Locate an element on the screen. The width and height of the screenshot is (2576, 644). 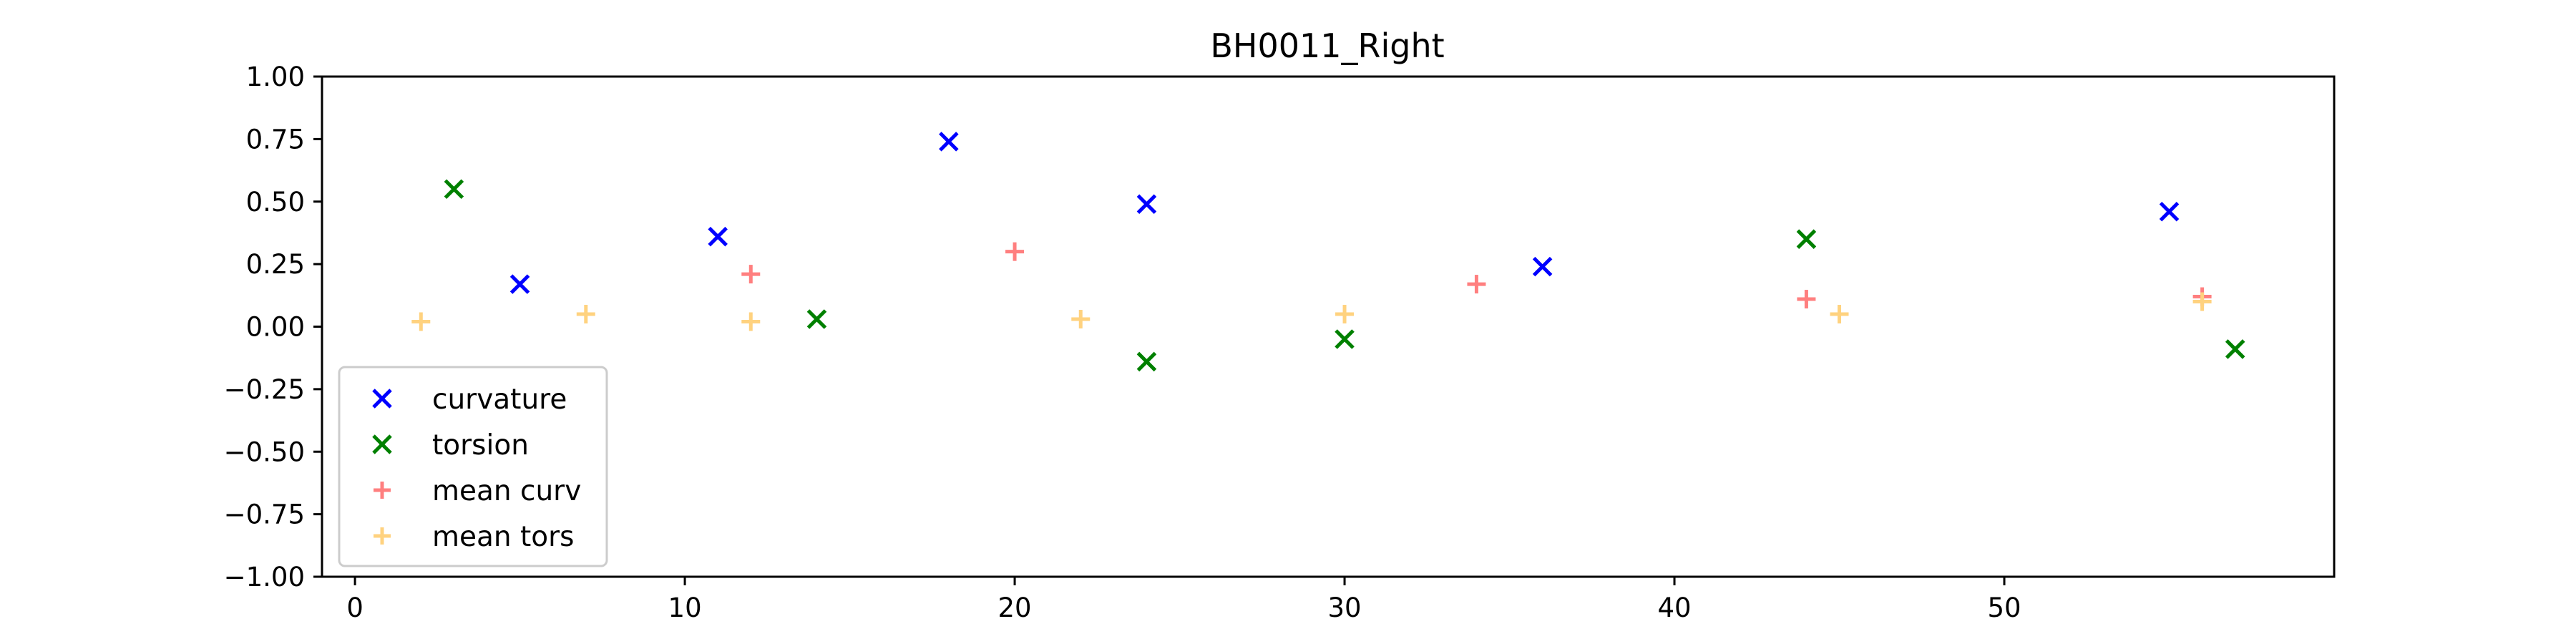
legend-item-curvature: curvature is located at coordinates (469, 400).